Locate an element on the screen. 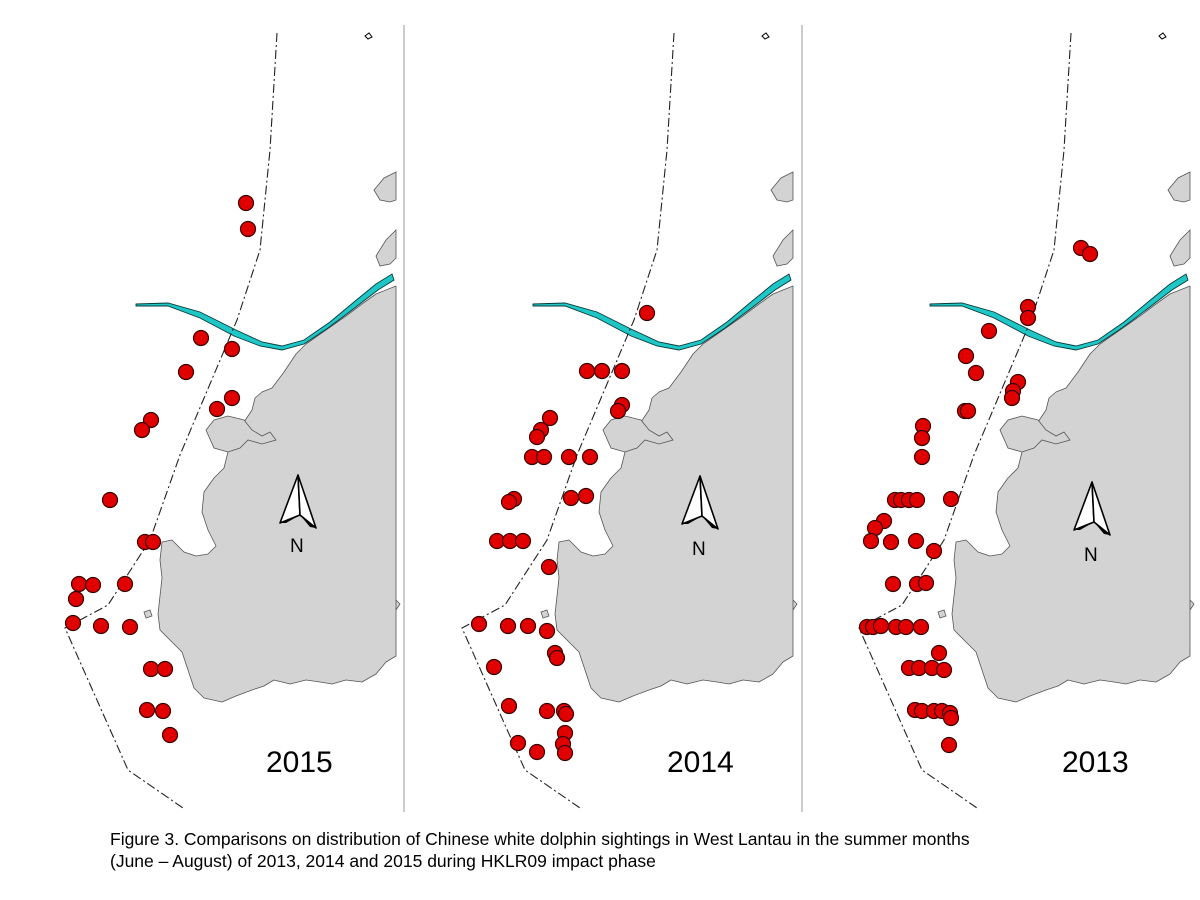  panel-year-label: 2013 is located at coordinates (1095, 762).